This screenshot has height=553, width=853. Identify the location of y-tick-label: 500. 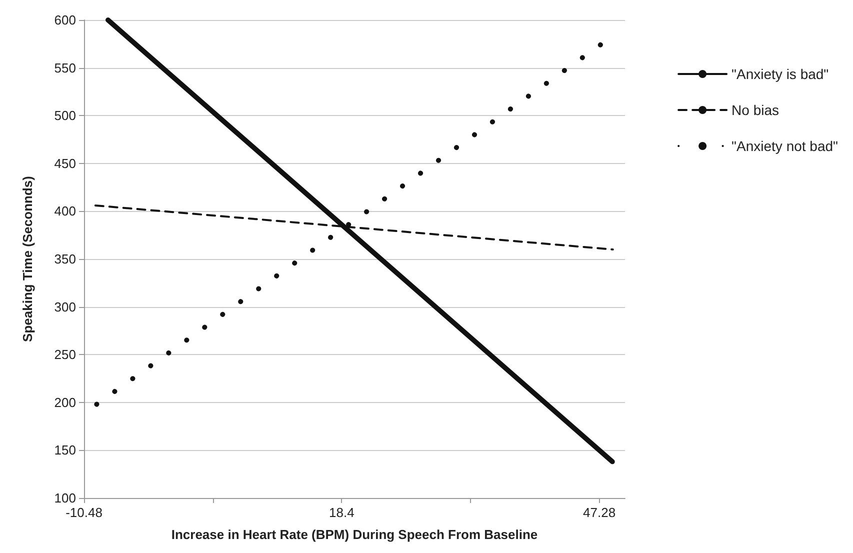
(65, 116).